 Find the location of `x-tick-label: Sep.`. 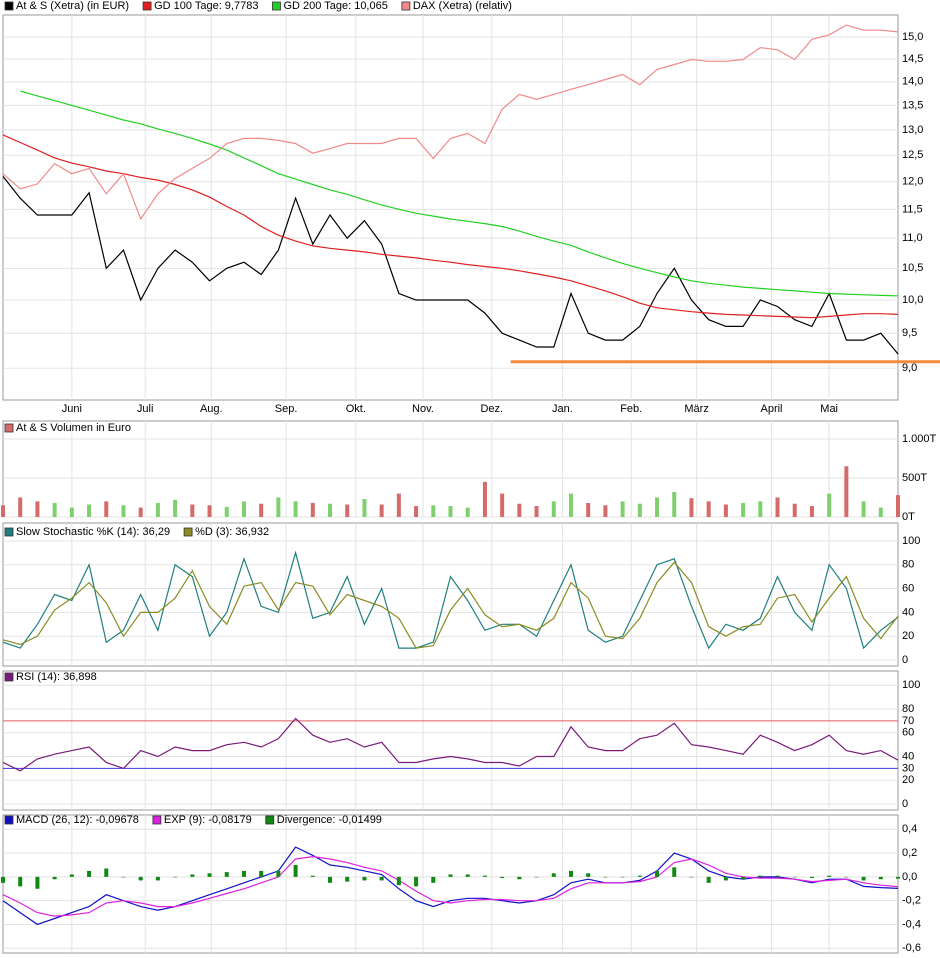

x-tick-label: Sep. is located at coordinates (286, 409).